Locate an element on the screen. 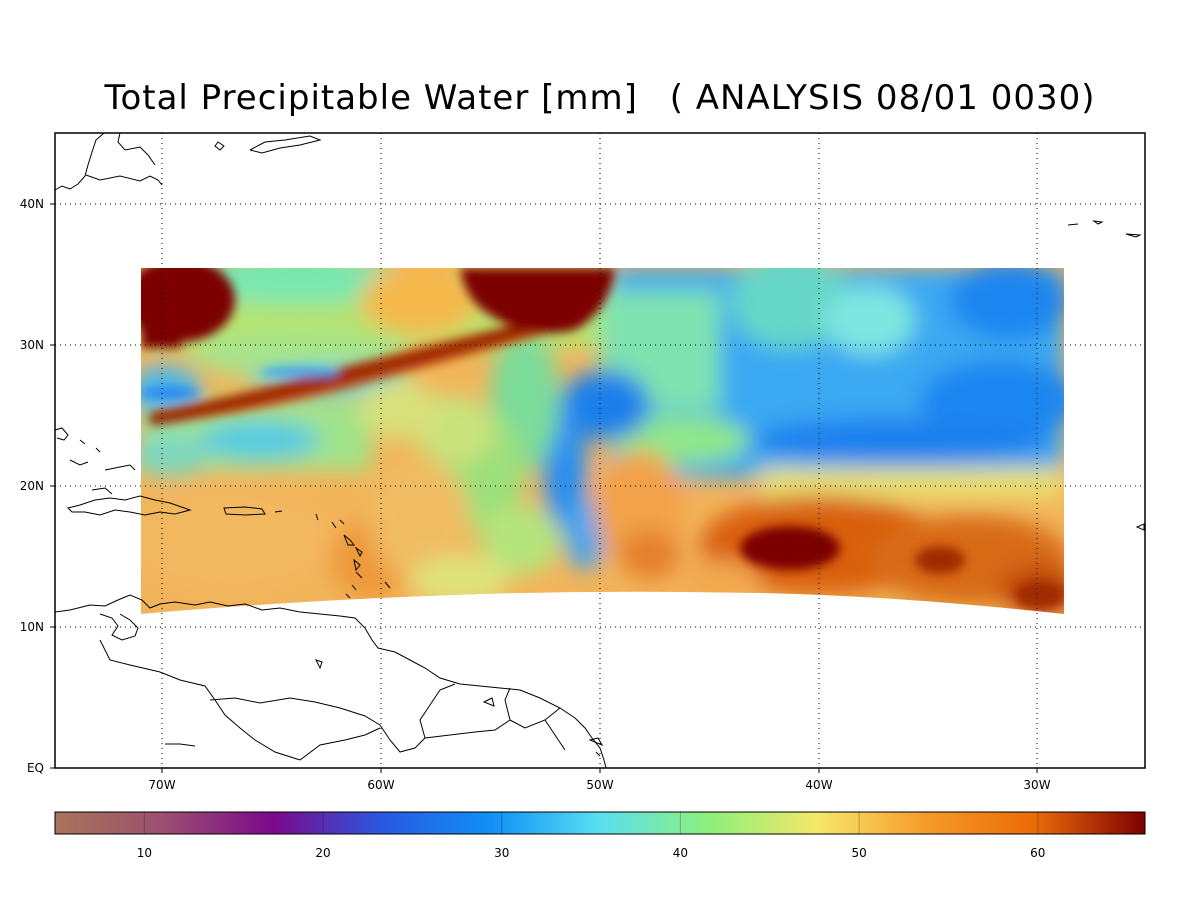  latitude-labels: EQ 10N 20N 30N 40N is located at coordinates (32, 486).